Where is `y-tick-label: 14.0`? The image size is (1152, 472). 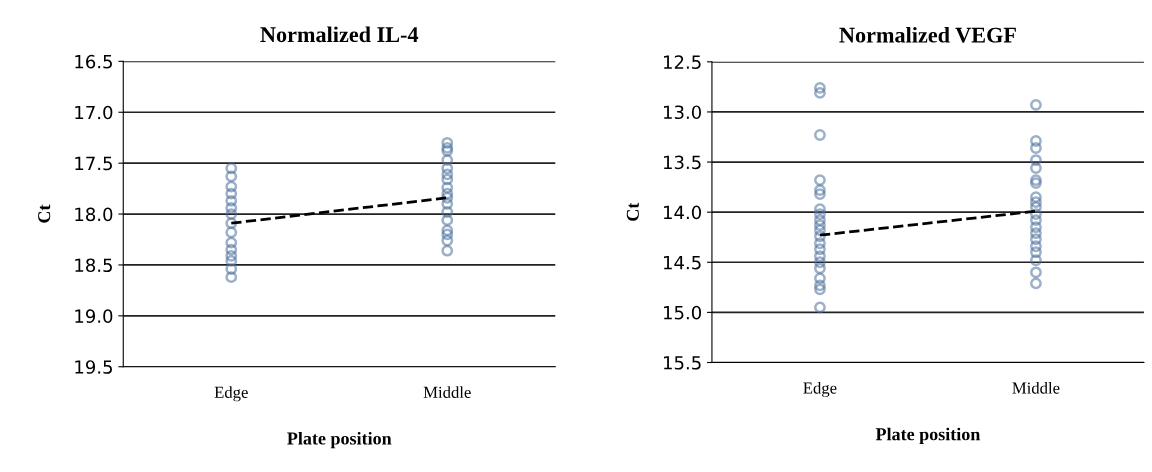
y-tick-label: 14.0 is located at coordinates (683, 212).